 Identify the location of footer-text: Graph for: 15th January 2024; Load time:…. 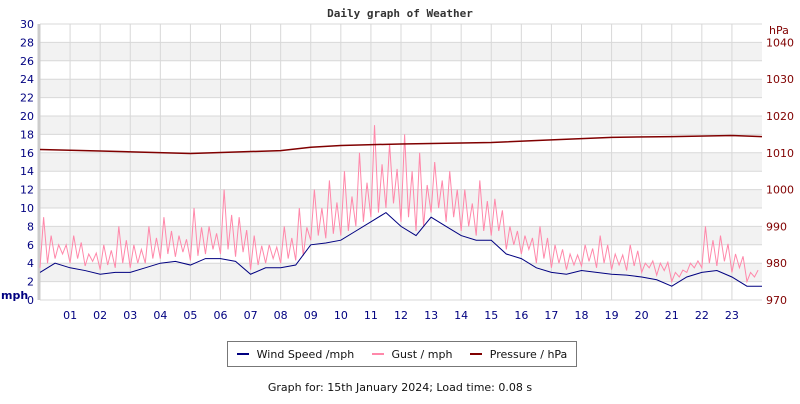
(400, 387).